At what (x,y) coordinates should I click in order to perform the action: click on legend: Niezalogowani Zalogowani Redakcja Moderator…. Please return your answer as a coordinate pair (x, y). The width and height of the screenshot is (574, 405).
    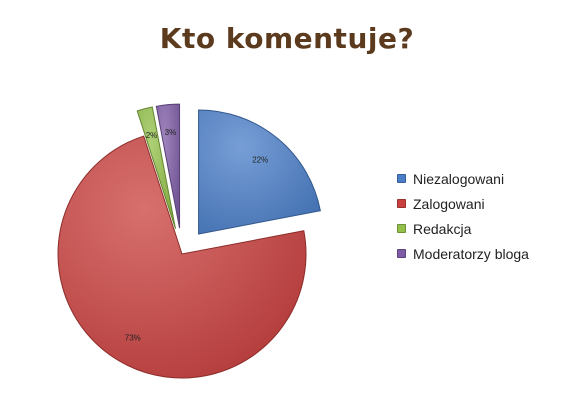
    Looking at the image, I should click on (463, 216).